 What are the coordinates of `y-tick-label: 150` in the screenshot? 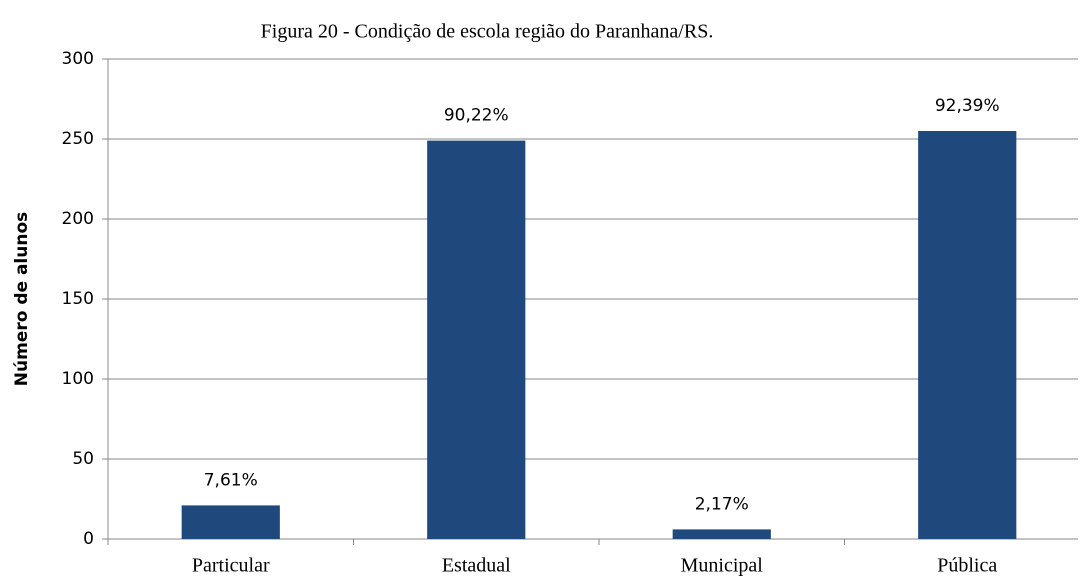 It's located at (78, 299).